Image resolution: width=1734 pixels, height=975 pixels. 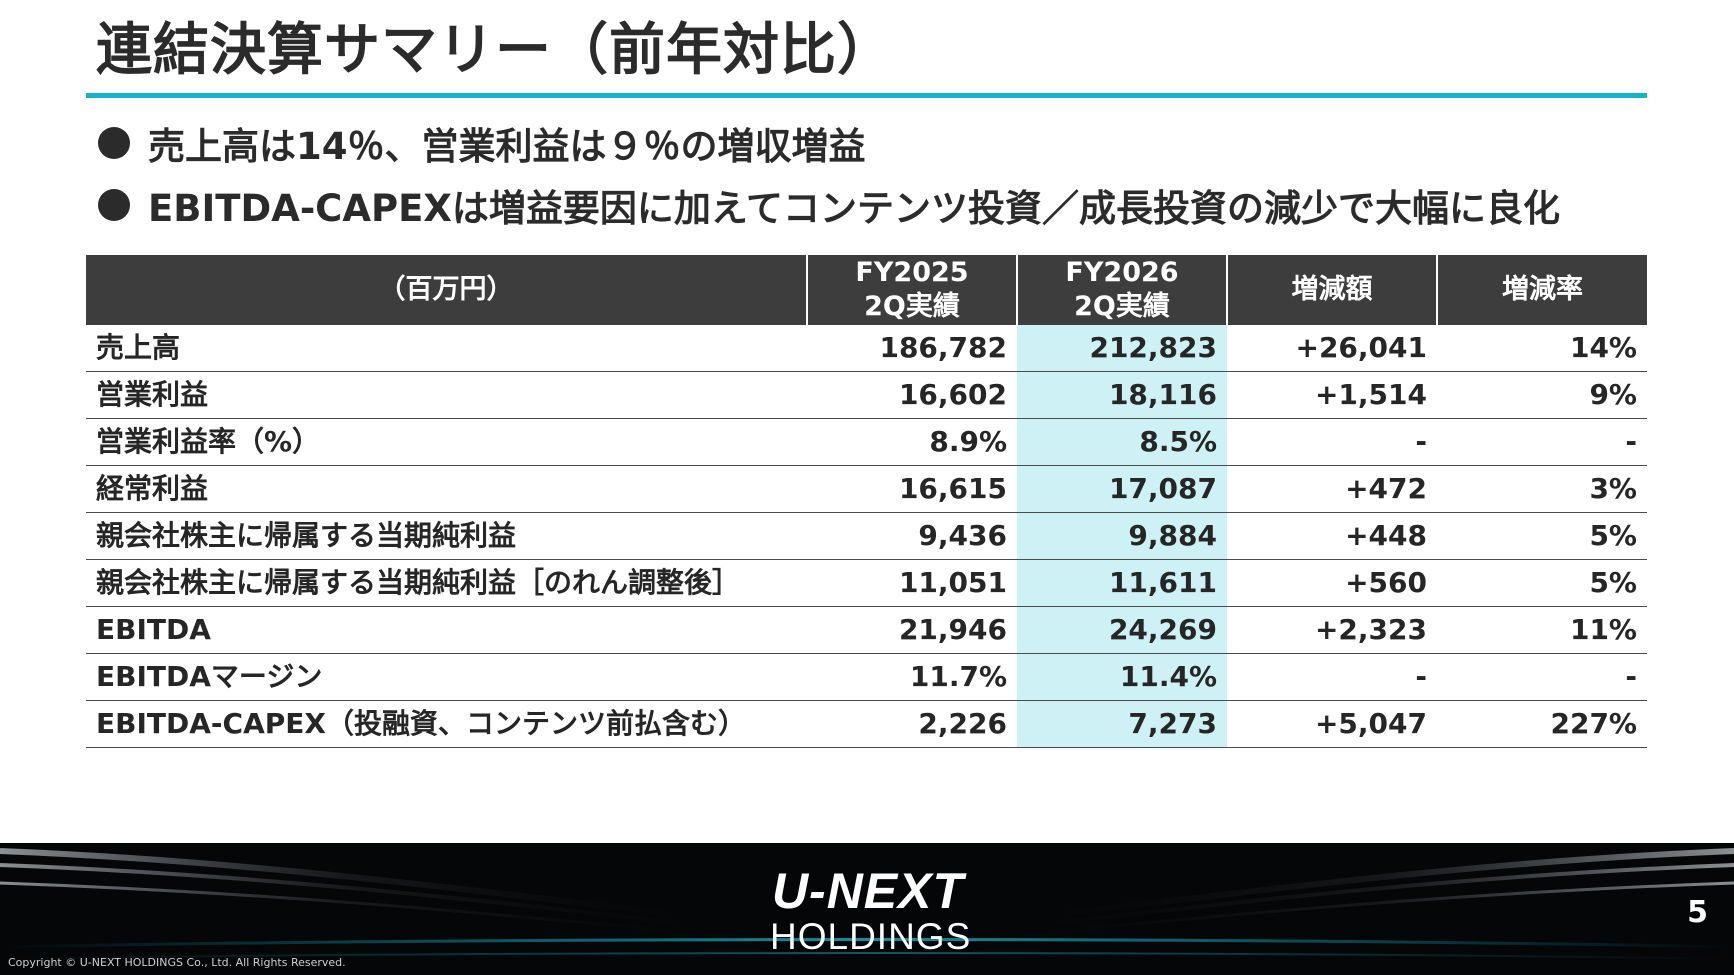 I want to click on cell-rate: 11%, so click(x=1542, y=630).